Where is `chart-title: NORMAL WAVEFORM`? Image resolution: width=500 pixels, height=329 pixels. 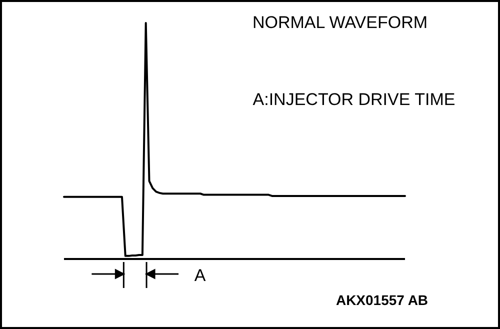
chart-title: NORMAL WAVEFORM is located at coordinates (340, 22).